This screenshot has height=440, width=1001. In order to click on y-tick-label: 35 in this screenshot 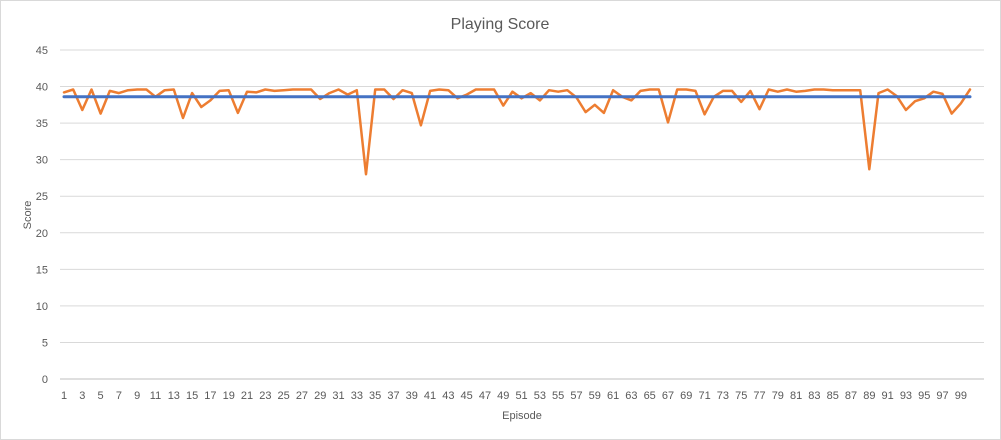, I will do `click(42, 124)`.